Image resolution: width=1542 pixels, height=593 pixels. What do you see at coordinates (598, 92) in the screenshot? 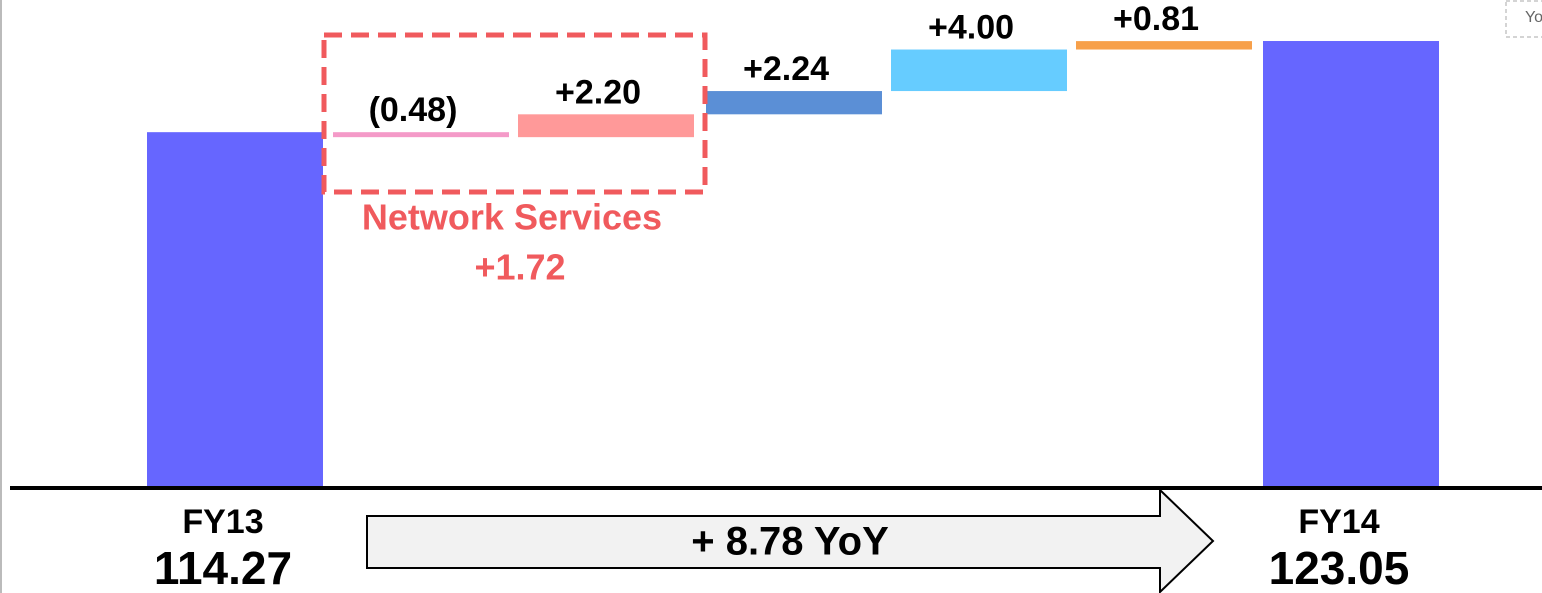
I see `value-label: +2.20` at bounding box center [598, 92].